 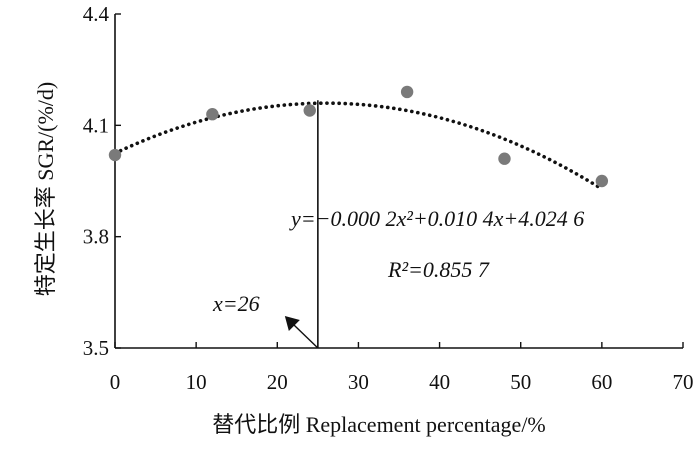 I want to click on marker, so click(x=301, y=224).